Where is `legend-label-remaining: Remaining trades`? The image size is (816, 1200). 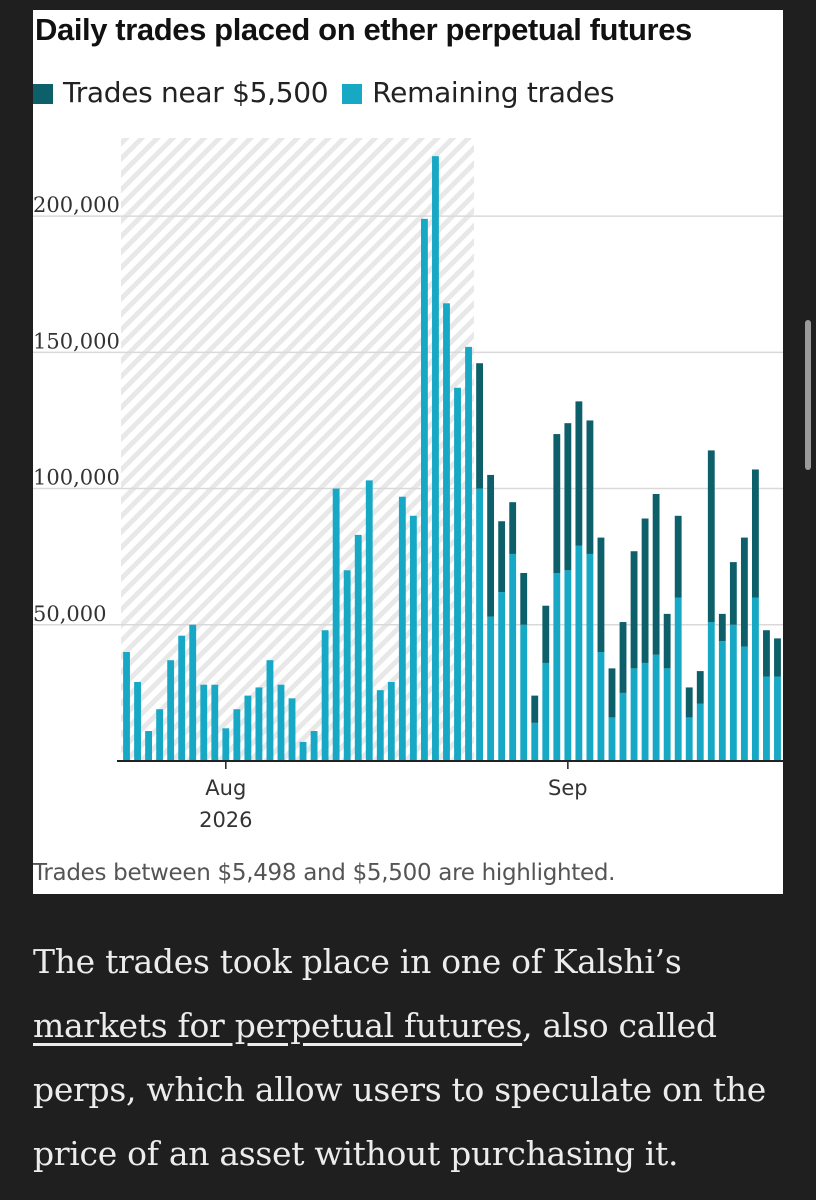
legend-label-remaining: Remaining trades is located at coordinates (493, 92).